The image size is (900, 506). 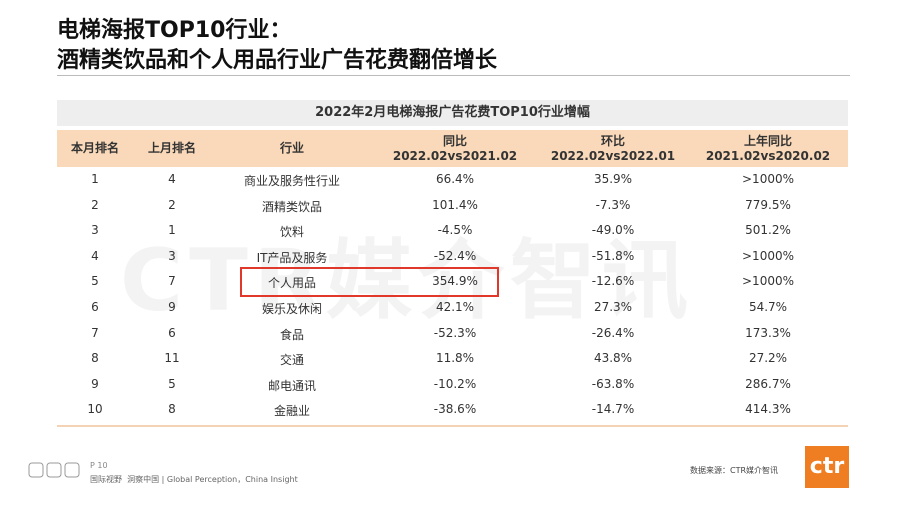 I want to click on table-cell: 501.2%, so click(x=768, y=230).